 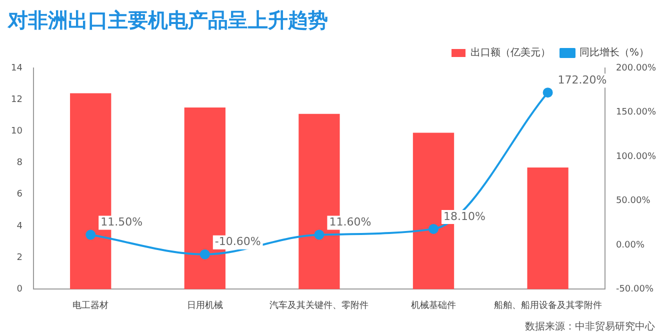 I want to click on x-tick-label: 汽车及其关键件、零附件, so click(x=319, y=305).